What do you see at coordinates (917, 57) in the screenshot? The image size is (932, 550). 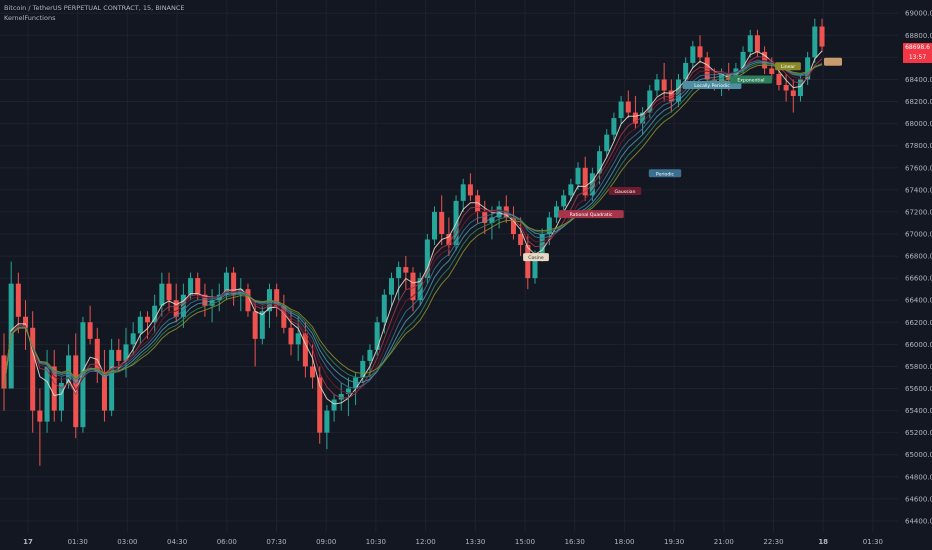 I see `bar-countdown: 13:57` at bounding box center [917, 57].